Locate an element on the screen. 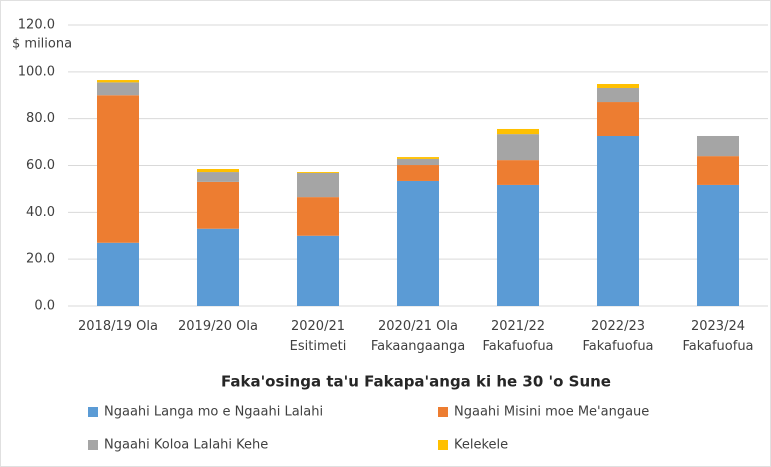 The image size is (771, 467). legend-label: Ngaahi Koloa Lalahi Kehe is located at coordinates (186, 445).